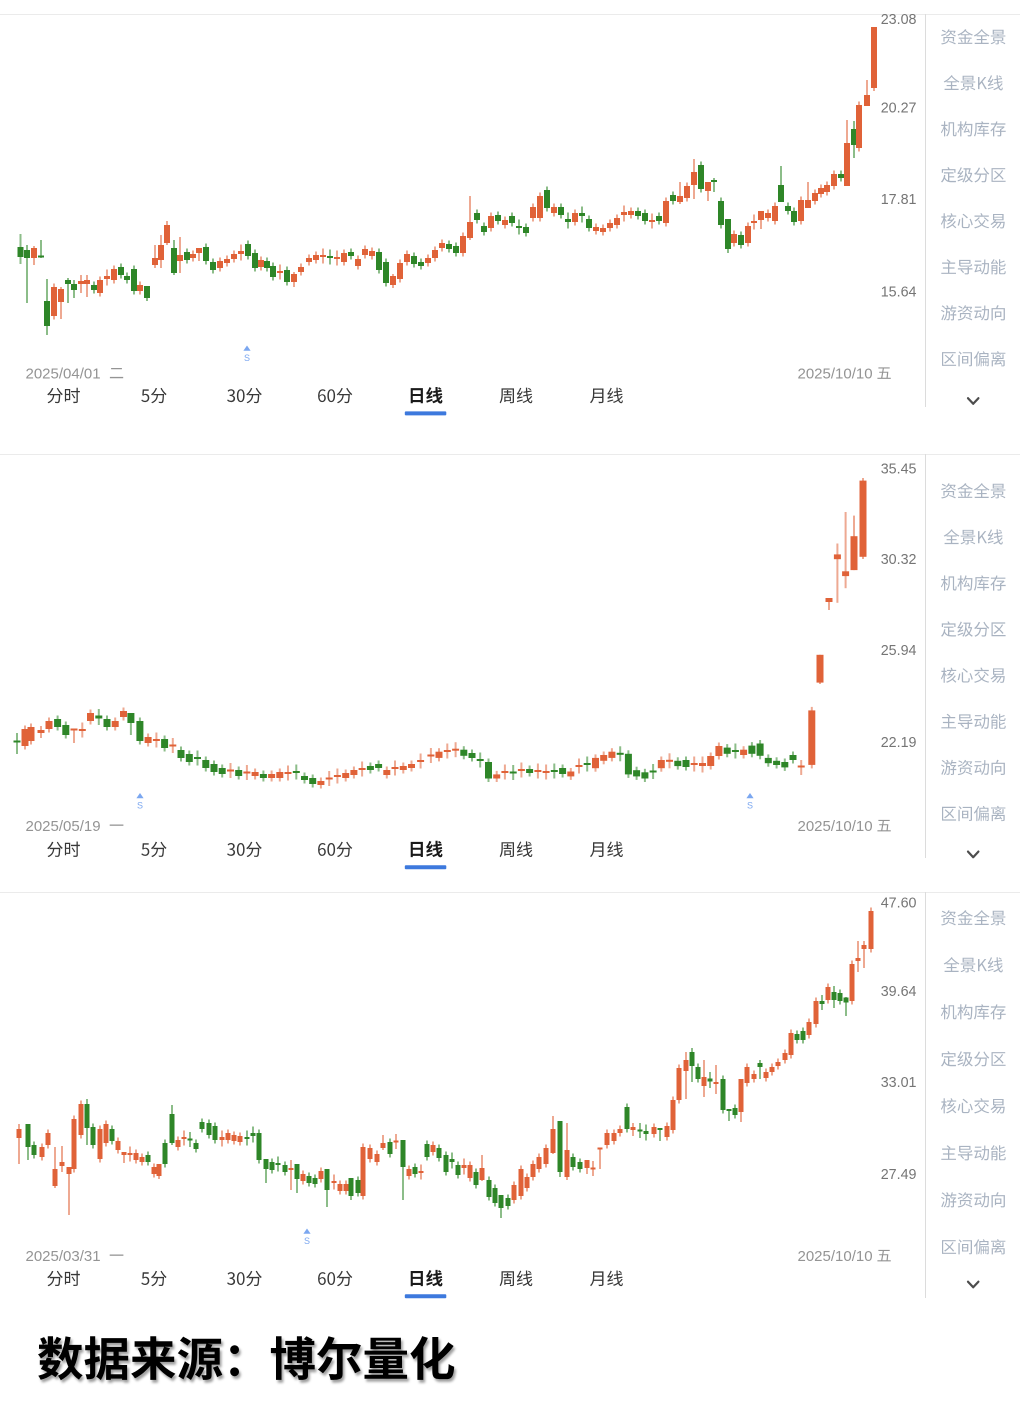 The width and height of the screenshot is (1020, 1406). What do you see at coordinates (899, 293) in the screenshot?
I see `svg-text: 15.64` at bounding box center [899, 293].